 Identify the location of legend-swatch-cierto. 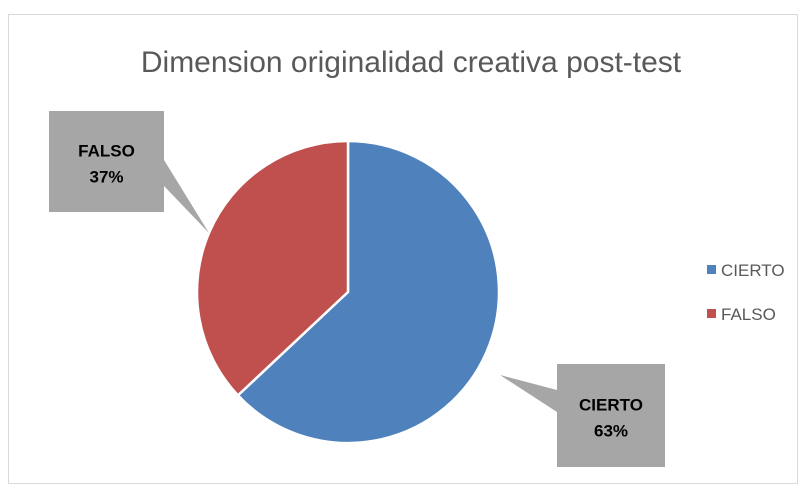
(711, 269).